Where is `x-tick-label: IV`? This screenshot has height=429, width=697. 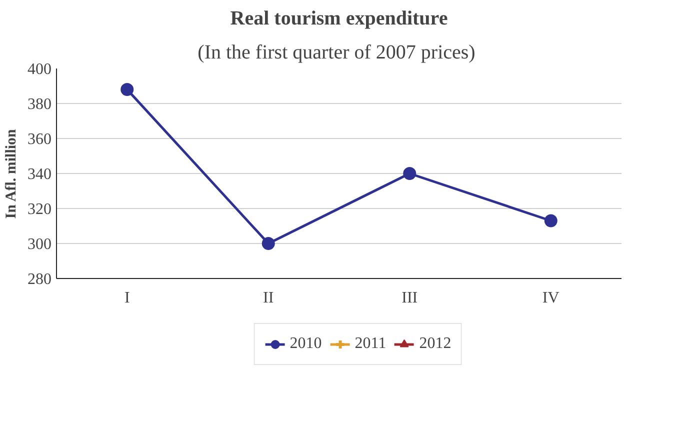 x-tick-label: IV is located at coordinates (551, 298).